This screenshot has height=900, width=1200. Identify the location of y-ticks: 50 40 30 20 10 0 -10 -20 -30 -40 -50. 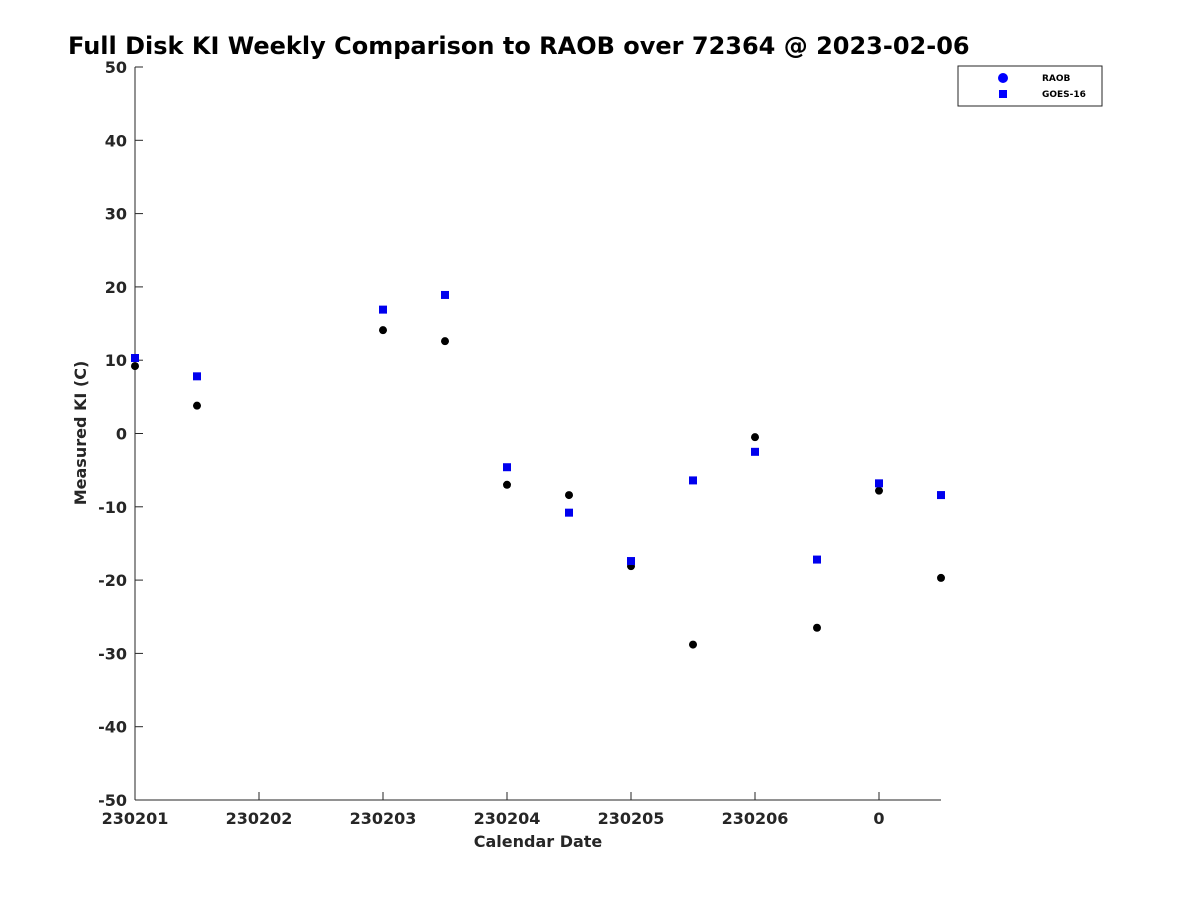
(120, 434).